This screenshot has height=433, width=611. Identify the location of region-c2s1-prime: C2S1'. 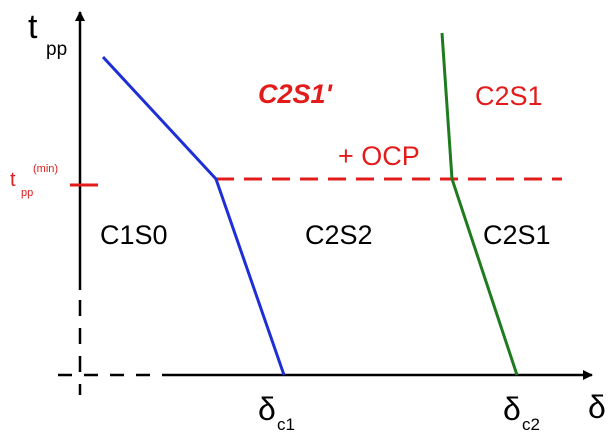
(296, 94).